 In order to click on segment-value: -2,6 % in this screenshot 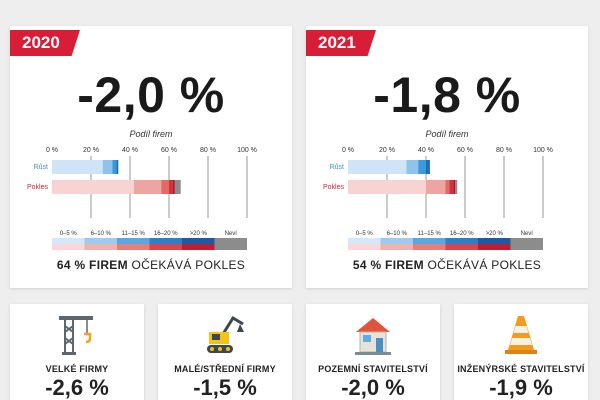, I will do `click(77, 387)`.